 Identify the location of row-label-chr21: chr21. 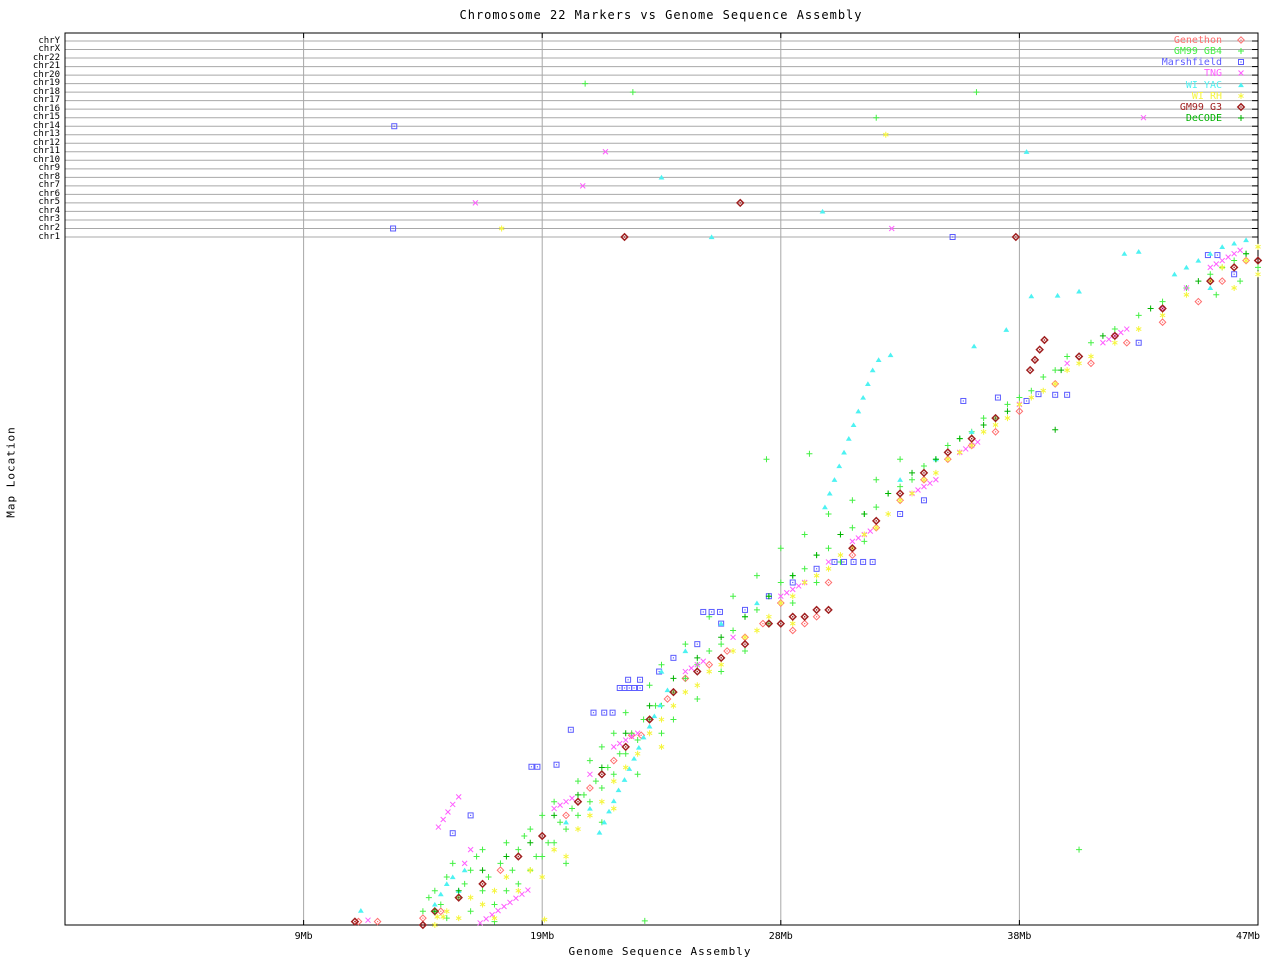
(46, 66).